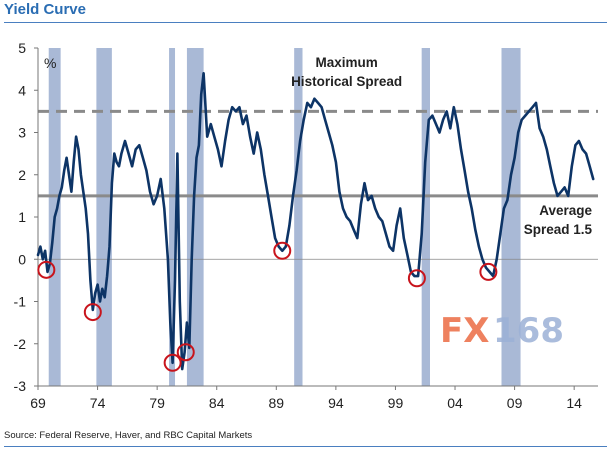  What do you see at coordinates (396, 403) in the screenshot?
I see `x-tick-label-6: 99` at bounding box center [396, 403].